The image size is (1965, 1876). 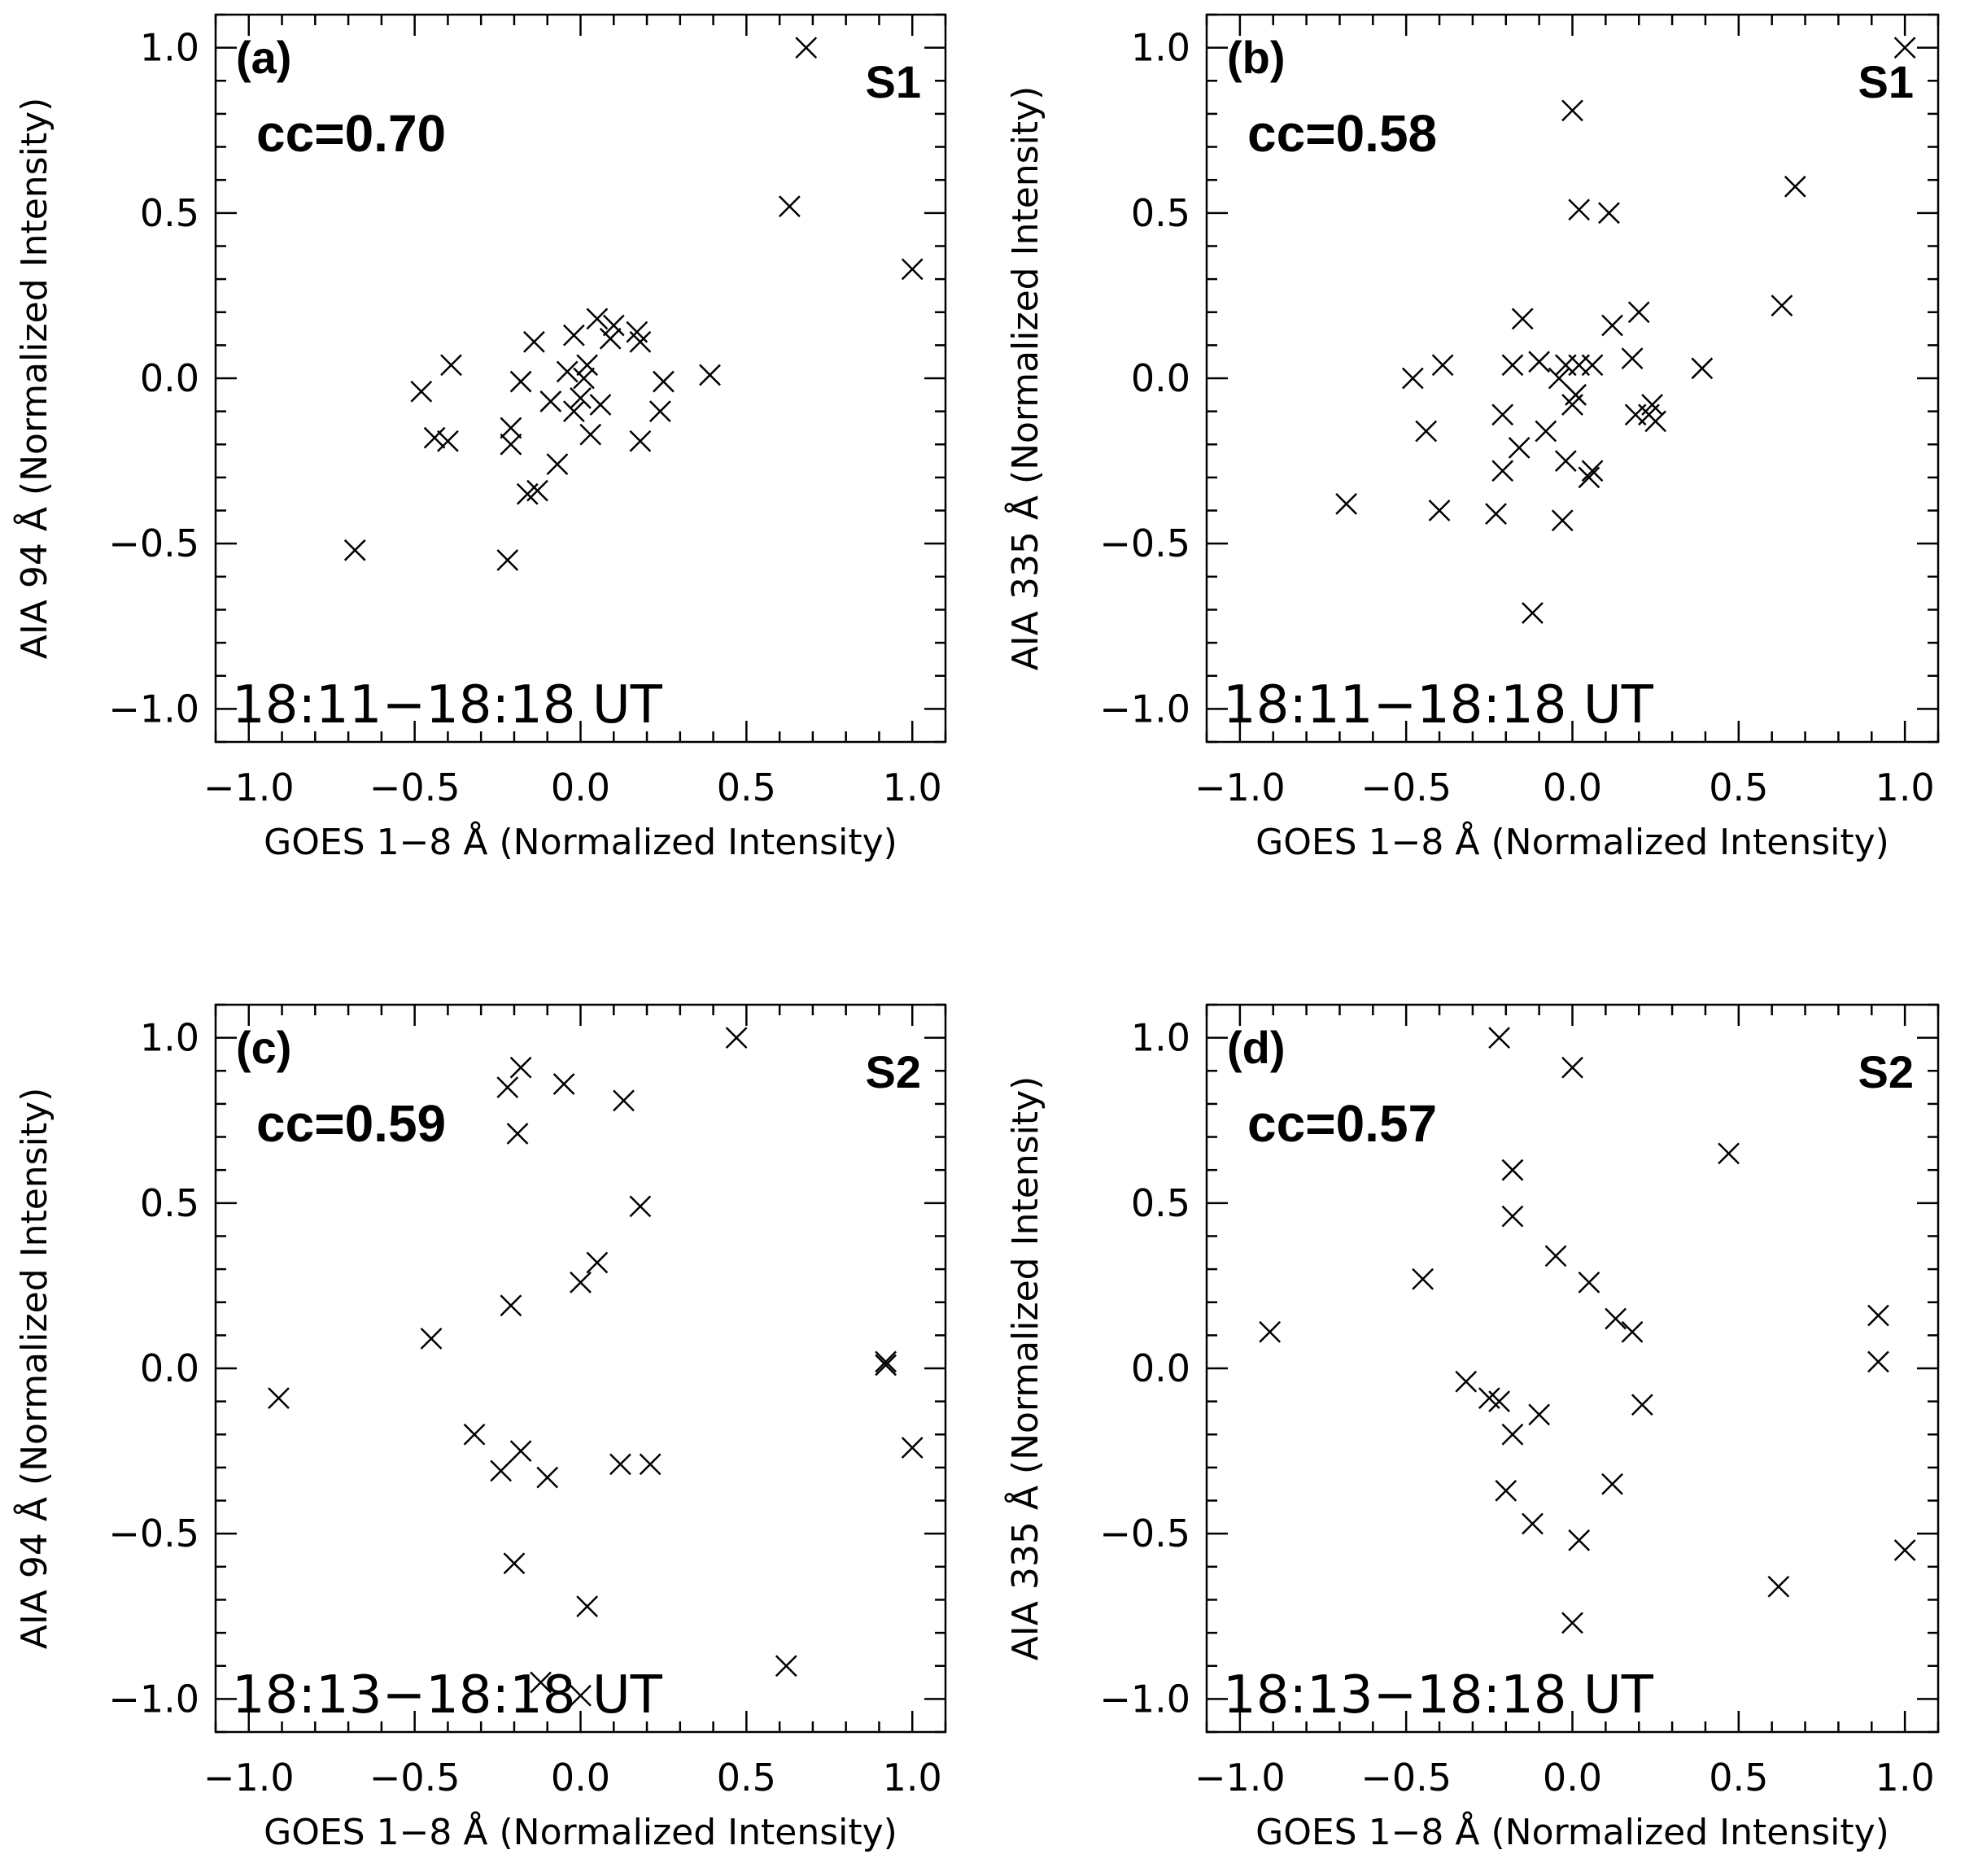 I want to click on panel-d-panel-label: (d), so click(x=1256, y=1047).